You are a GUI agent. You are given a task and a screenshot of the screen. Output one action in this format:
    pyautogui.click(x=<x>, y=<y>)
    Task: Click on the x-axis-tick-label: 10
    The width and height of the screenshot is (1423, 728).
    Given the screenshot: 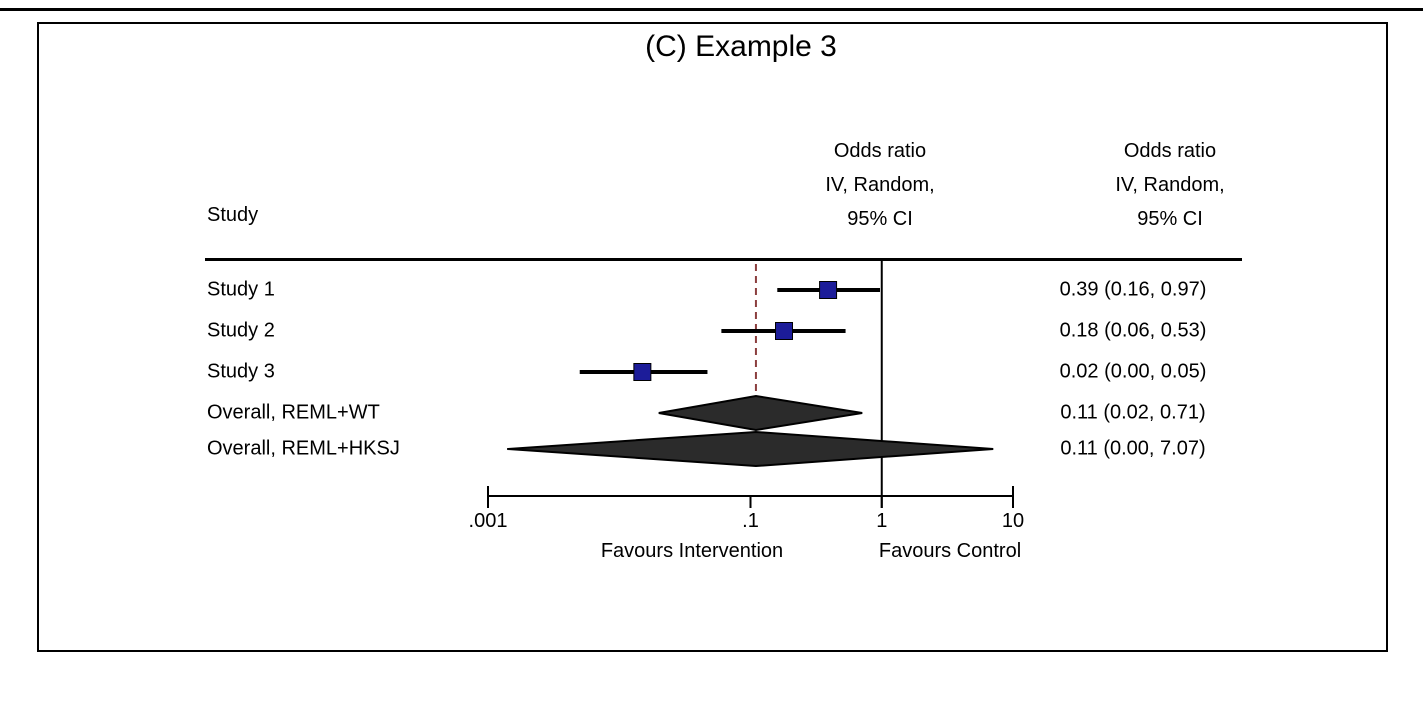 What is the action you would take?
    pyautogui.click(x=1013, y=521)
    